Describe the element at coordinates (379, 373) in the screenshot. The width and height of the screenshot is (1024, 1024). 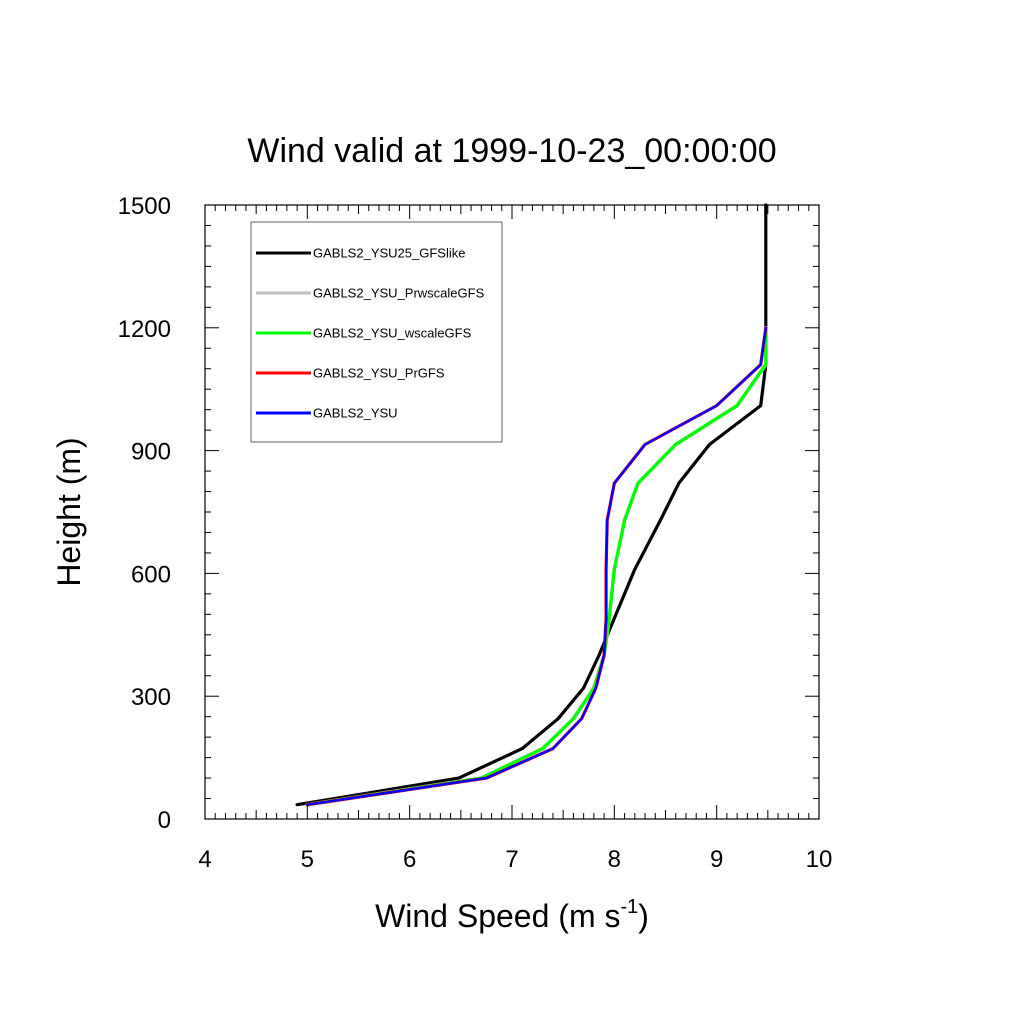
I see `legend-label: GABLS2_YSU_PrGFS` at that location.